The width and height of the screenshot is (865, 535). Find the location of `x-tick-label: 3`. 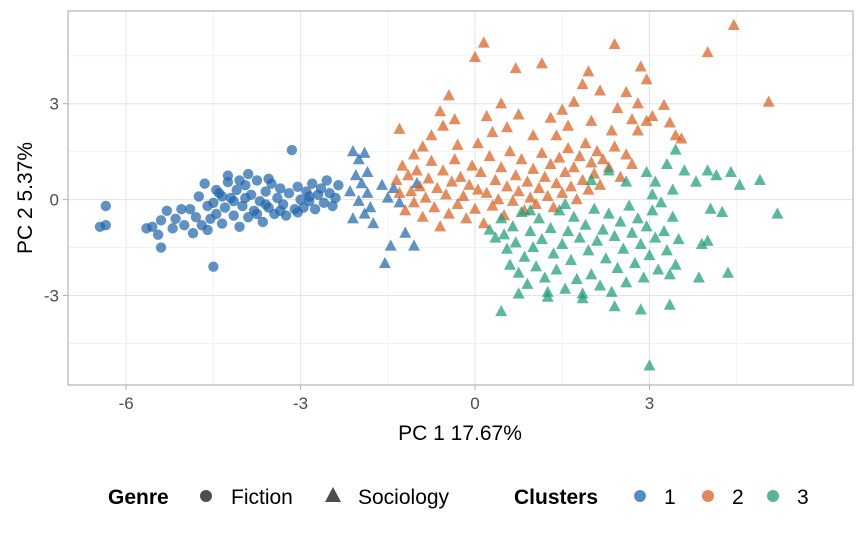

x-tick-label: 3 is located at coordinates (649, 403).